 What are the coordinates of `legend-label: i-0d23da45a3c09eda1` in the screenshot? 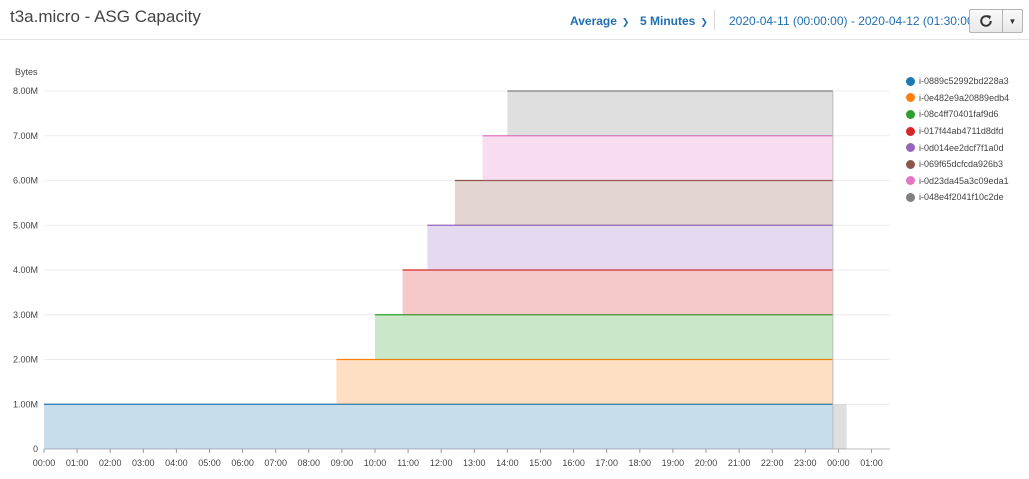 It's located at (964, 180).